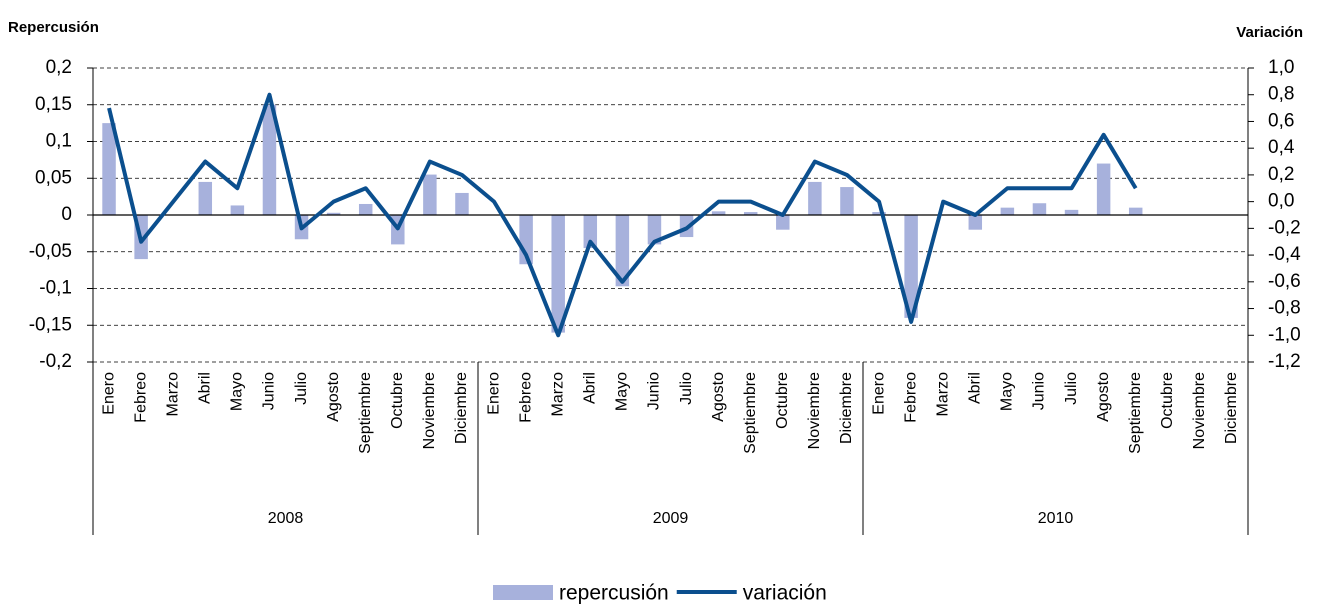 The image size is (1317, 610). Describe the element at coordinates (53, 27) in the screenshot. I see `y-axis-title: Repercusión` at that location.